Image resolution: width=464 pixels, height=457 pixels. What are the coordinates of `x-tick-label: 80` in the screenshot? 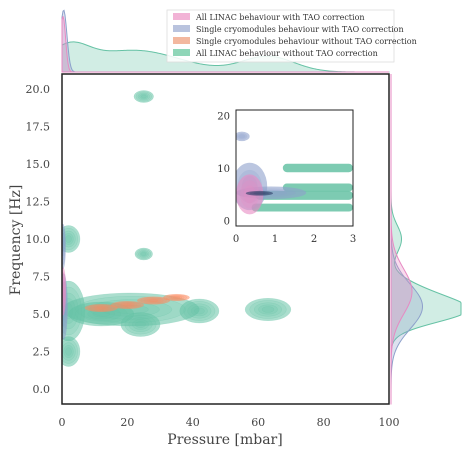 It's located at (324, 422).